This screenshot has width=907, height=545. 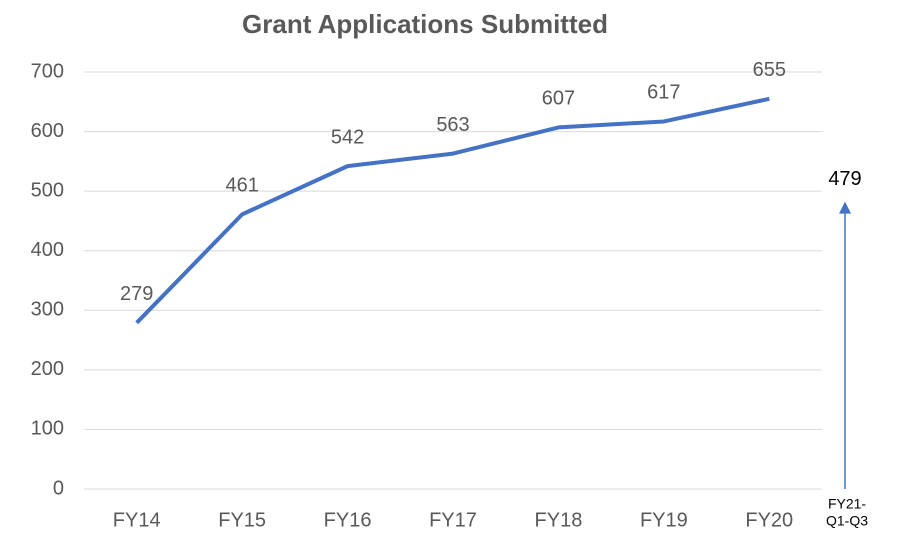 What do you see at coordinates (664, 520) in the screenshot?
I see `x-tick-label: FY19` at bounding box center [664, 520].